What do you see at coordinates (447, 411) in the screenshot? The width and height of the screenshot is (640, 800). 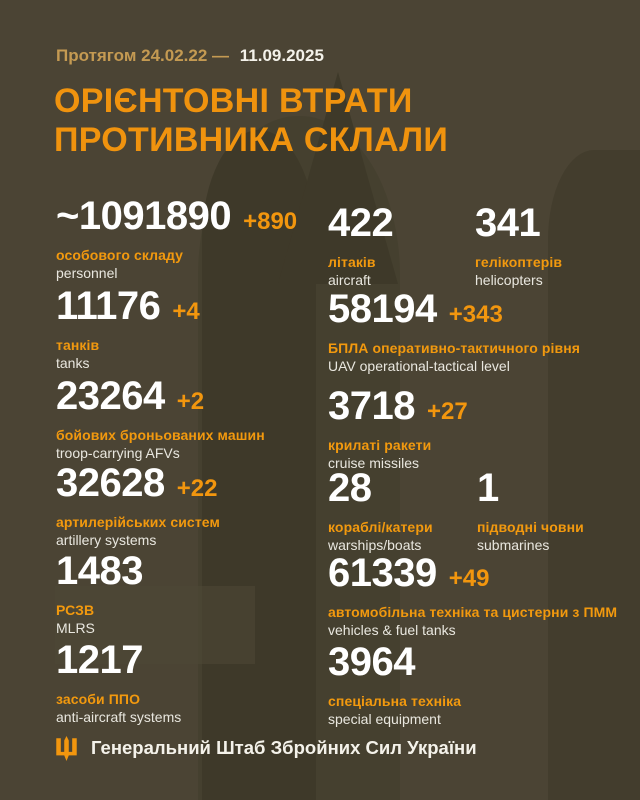 I see `stat-delta: +27` at bounding box center [447, 411].